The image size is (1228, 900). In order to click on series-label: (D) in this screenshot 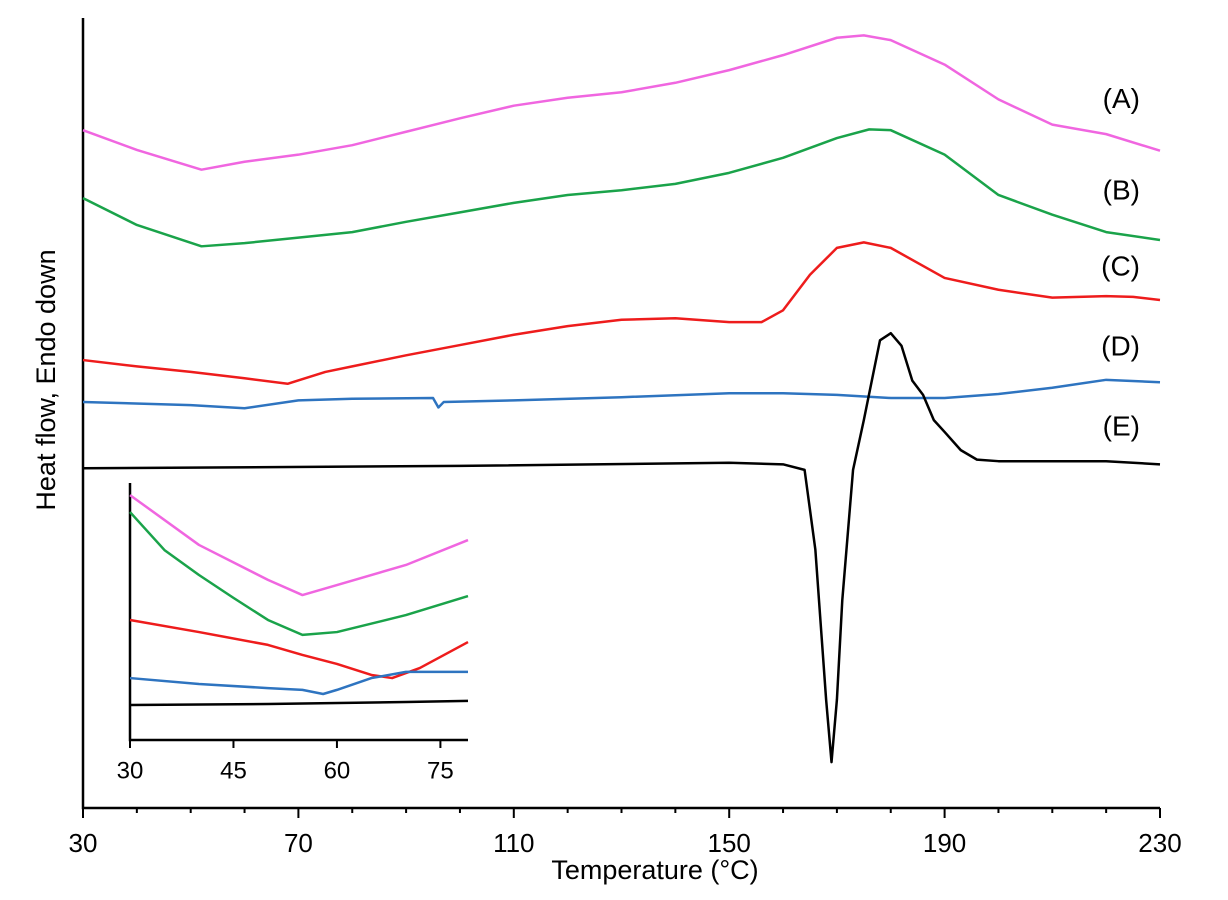, I will do `click(1120, 346)`.